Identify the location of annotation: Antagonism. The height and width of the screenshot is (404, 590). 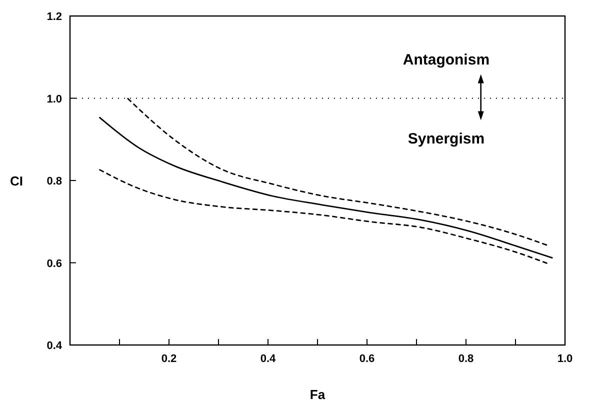
(446, 59).